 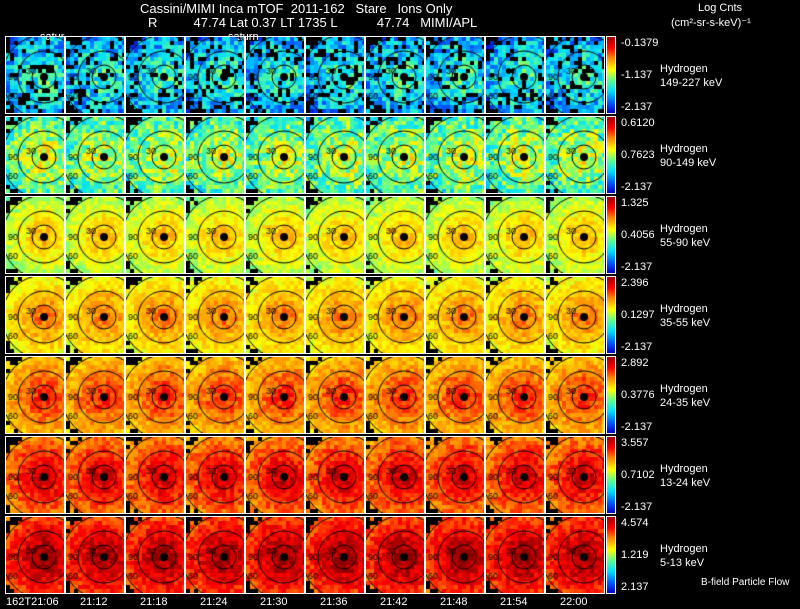 What do you see at coordinates (635, 363) in the screenshot?
I see `colorbar-max-label: 2.892` at bounding box center [635, 363].